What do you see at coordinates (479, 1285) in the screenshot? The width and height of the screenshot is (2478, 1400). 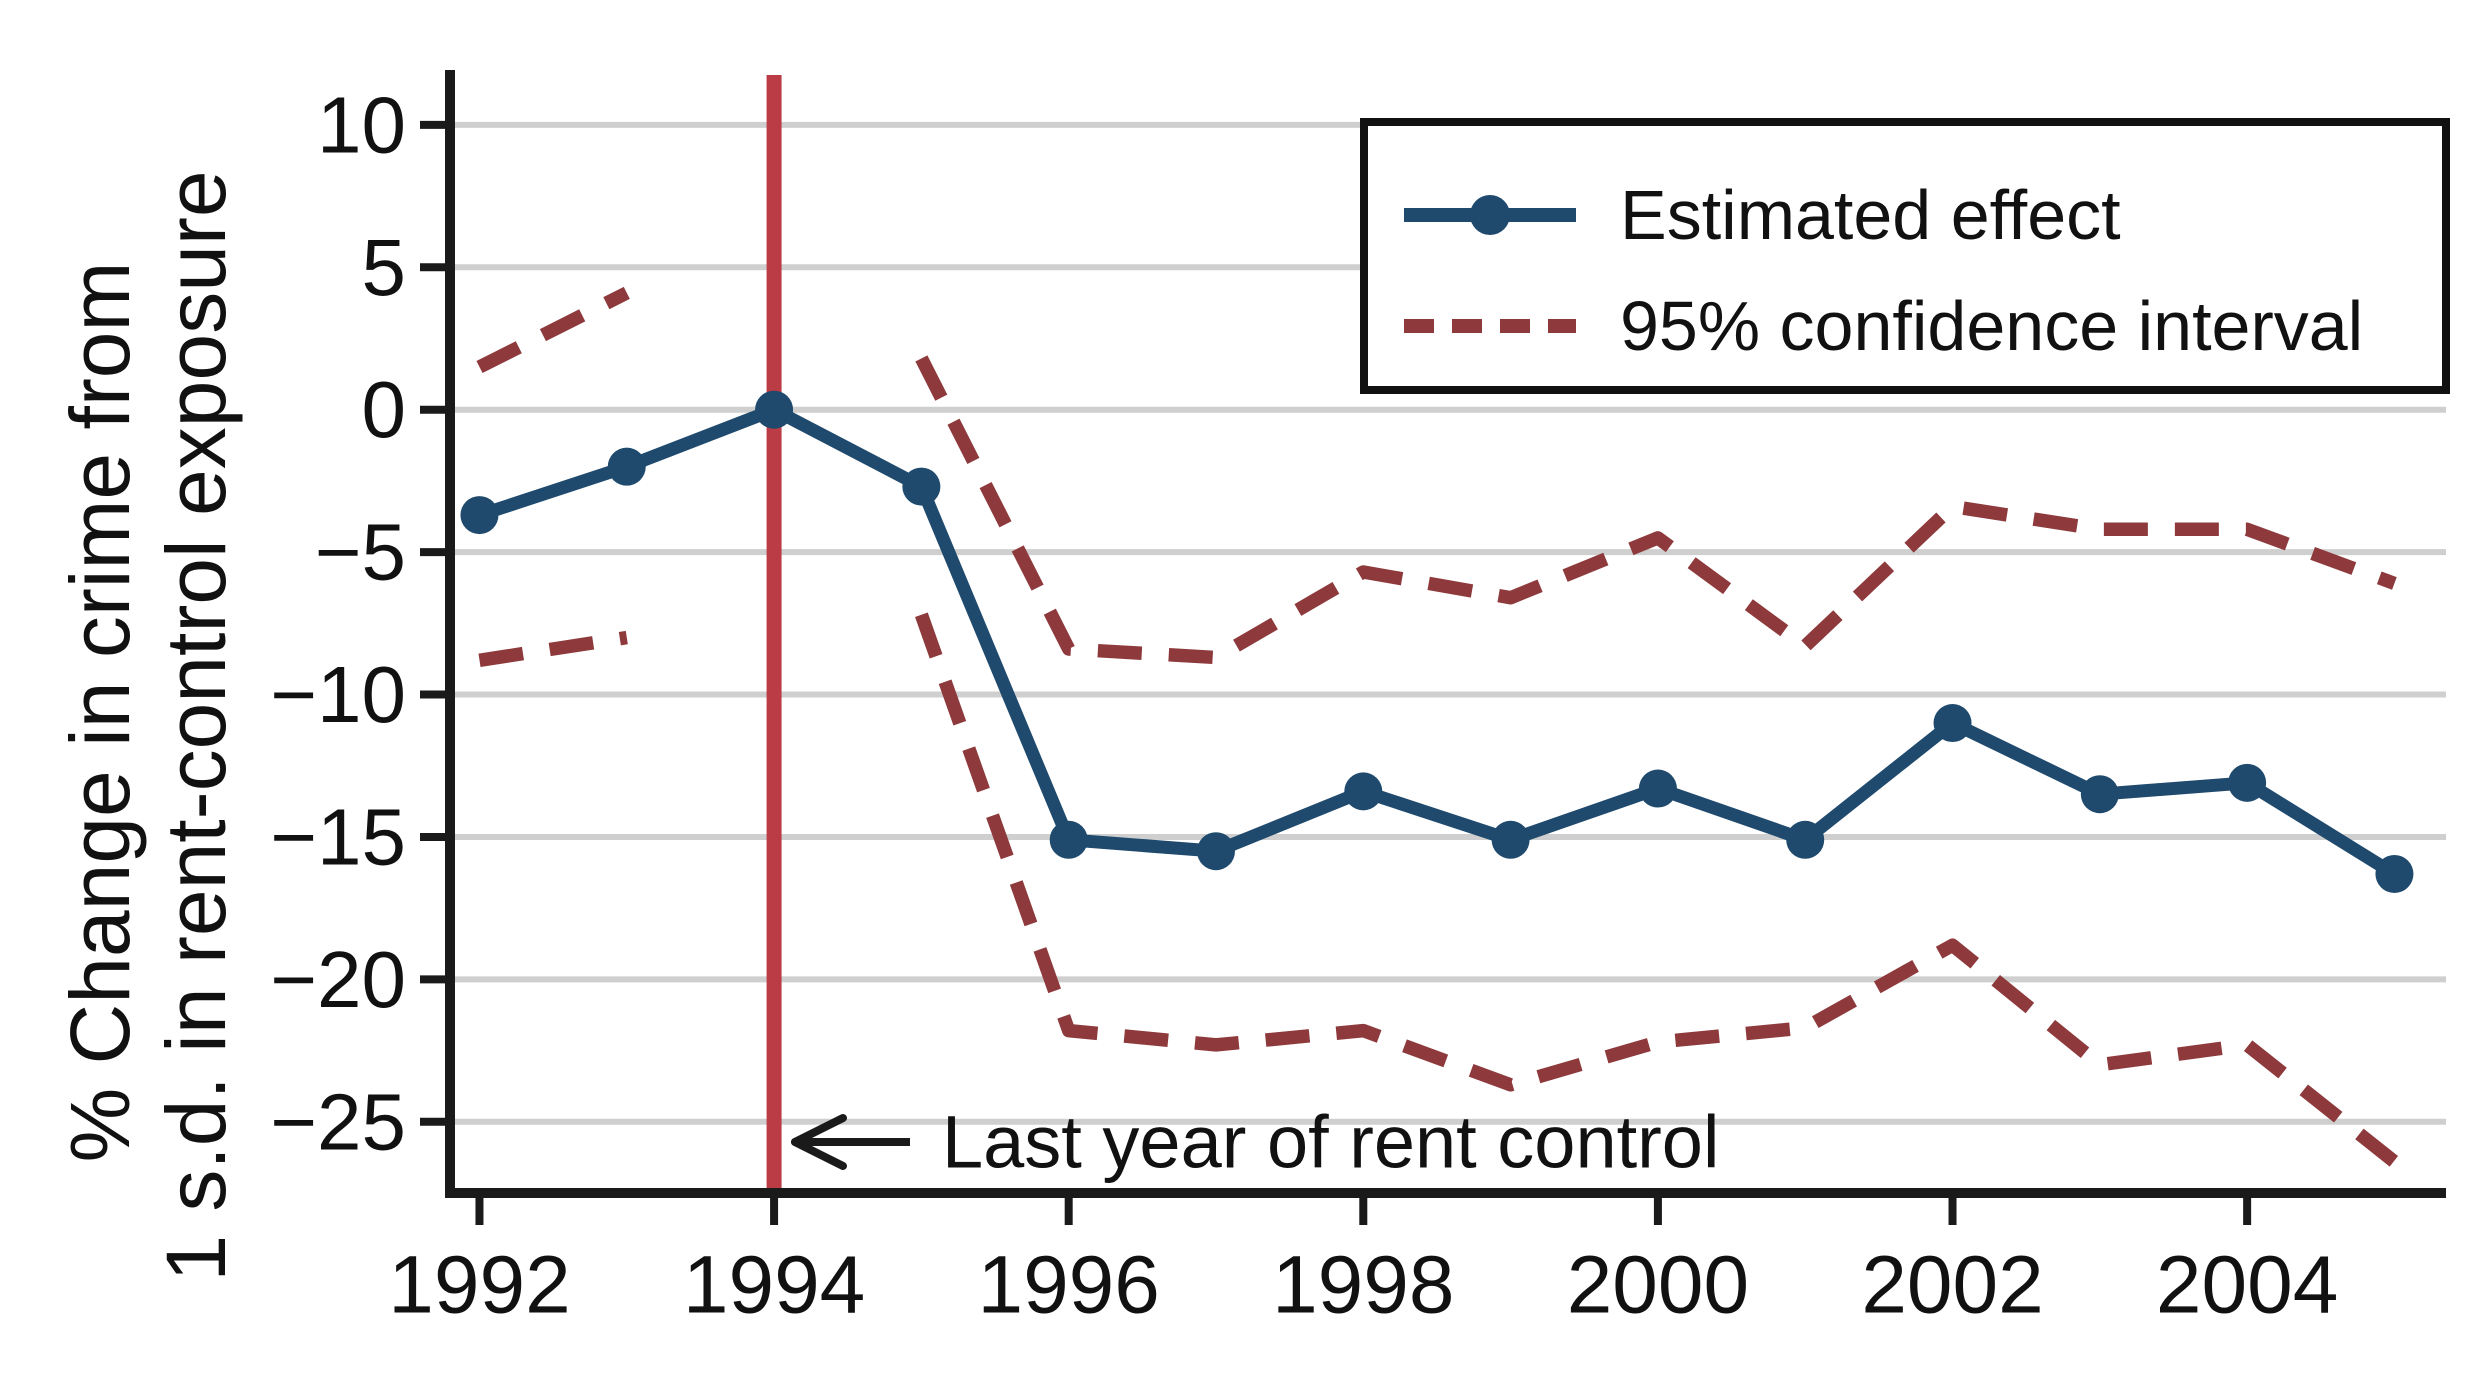 I see `x-tick-label: 1992` at bounding box center [479, 1285].